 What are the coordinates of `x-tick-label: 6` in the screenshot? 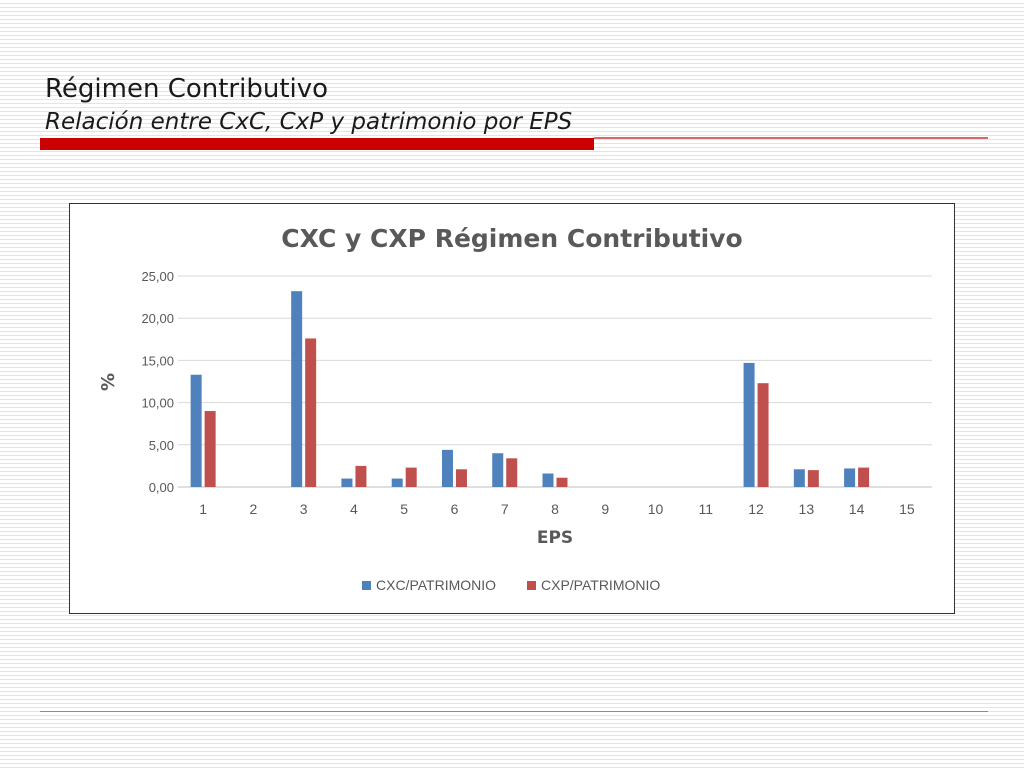 It's located at (455, 509).